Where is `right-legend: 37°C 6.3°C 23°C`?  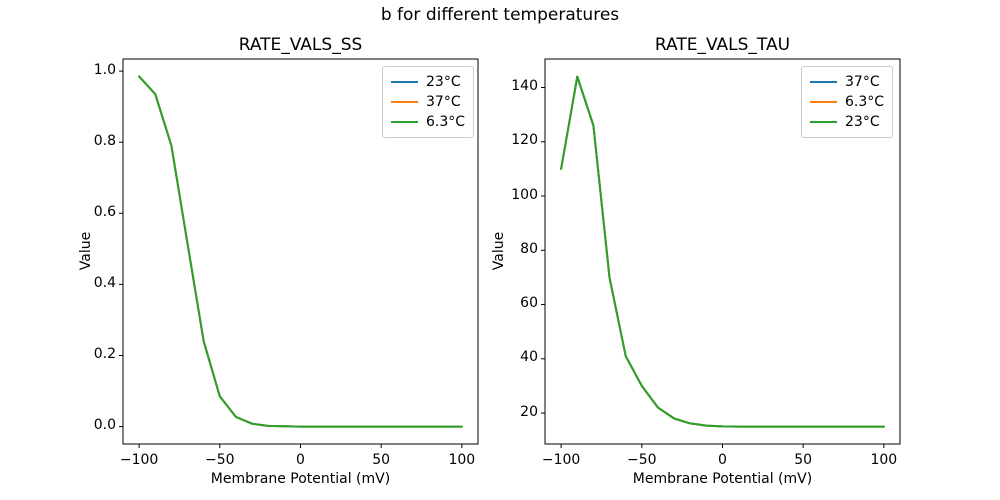 right-legend: 37°C 6.3°C 23°C is located at coordinates (847, 102).